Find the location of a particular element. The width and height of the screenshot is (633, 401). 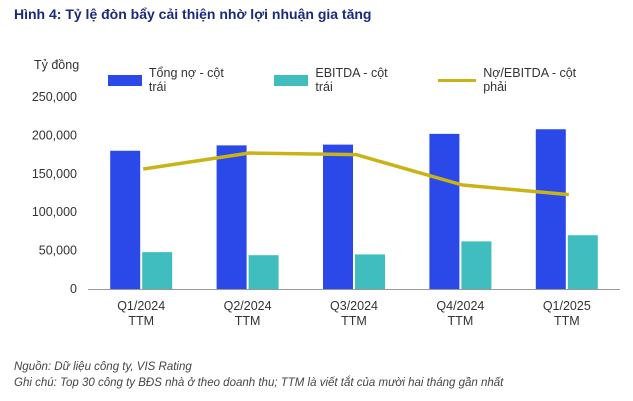

y-tick-label: 0 is located at coordinates (73, 289).